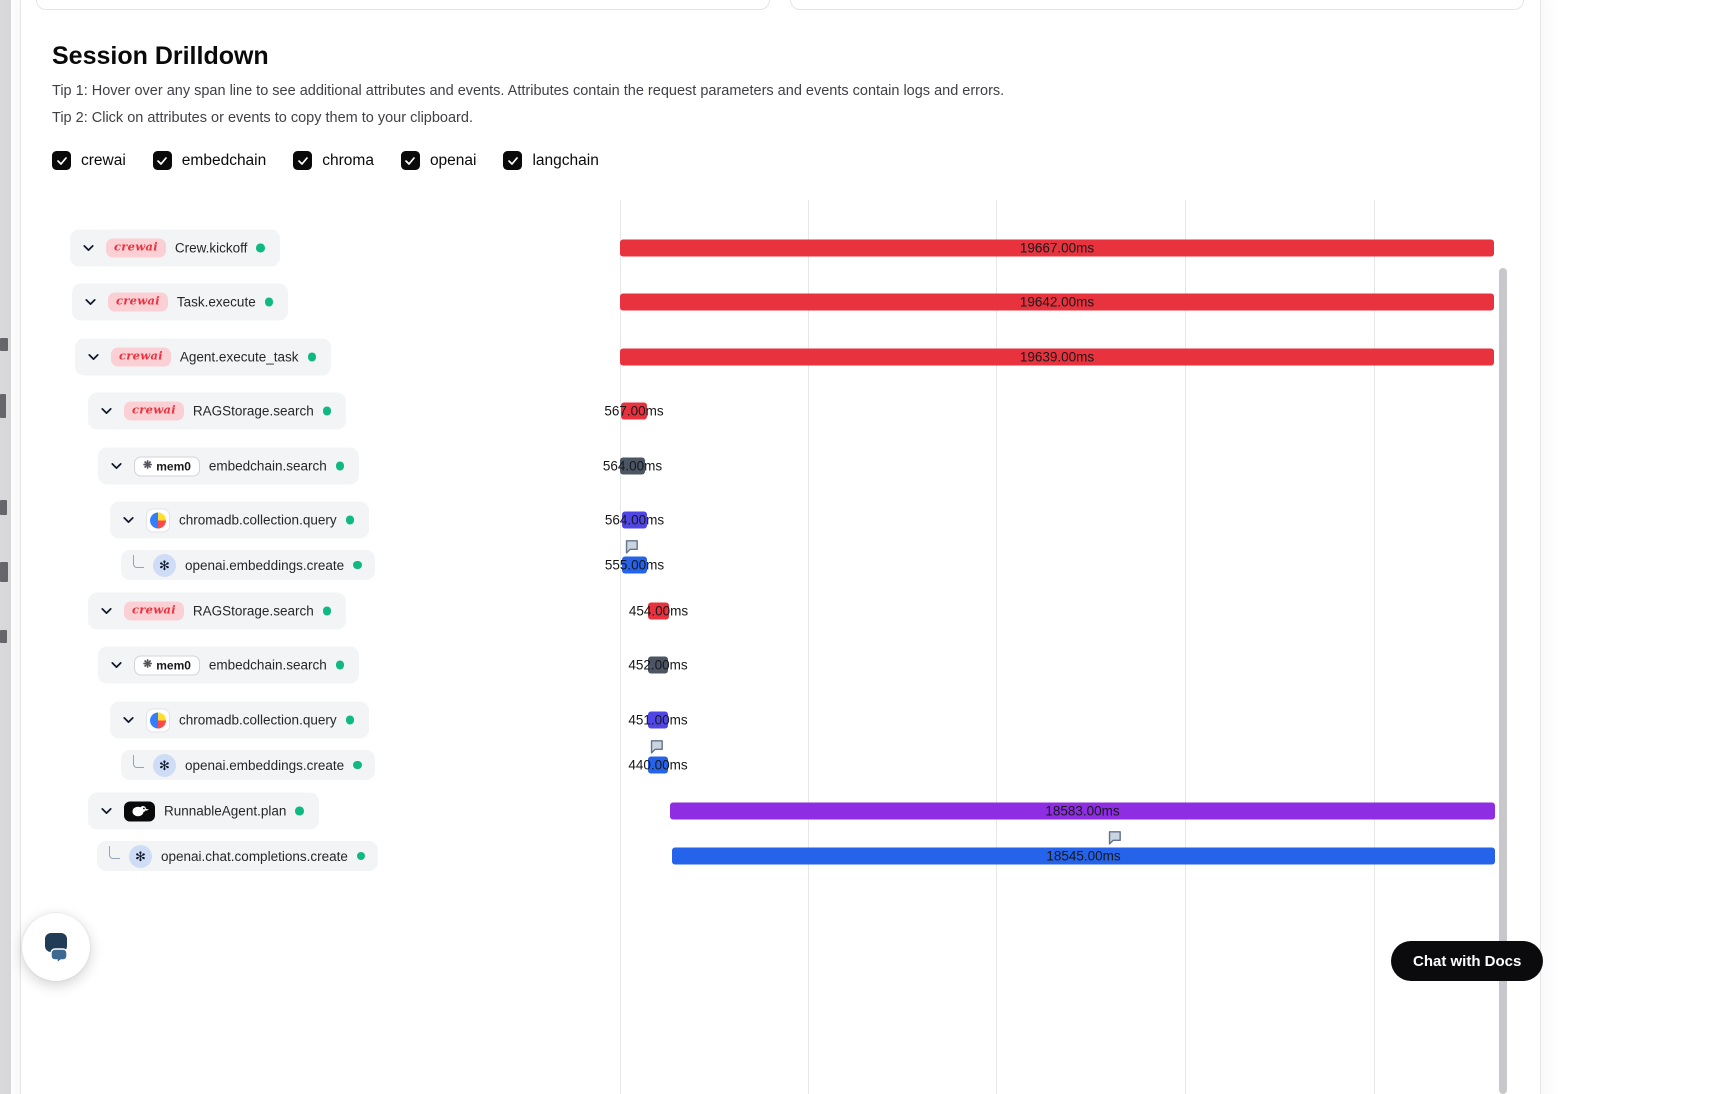 The image size is (1725, 1094). What do you see at coordinates (89, 160) in the screenshot?
I see `filter-crewai: crewai` at bounding box center [89, 160].